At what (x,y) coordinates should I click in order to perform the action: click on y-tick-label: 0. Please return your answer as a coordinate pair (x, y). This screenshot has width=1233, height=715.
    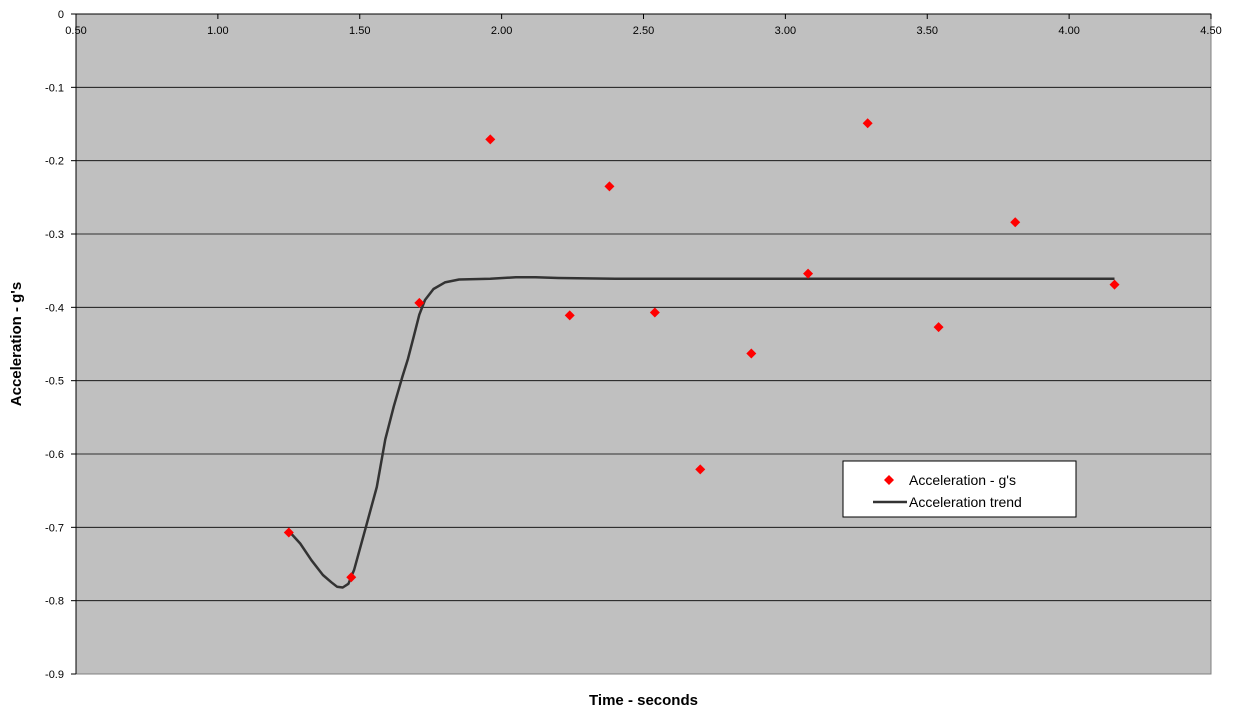
    Looking at the image, I should click on (61, 15).